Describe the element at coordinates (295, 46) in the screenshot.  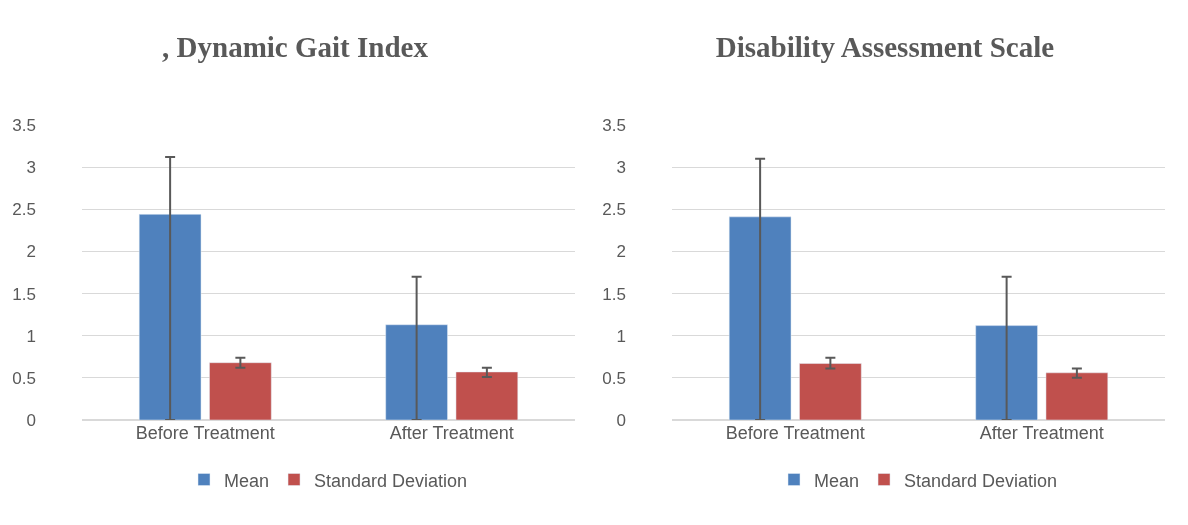
I see `chart-title: , Dynamic Gait Index` at that location.